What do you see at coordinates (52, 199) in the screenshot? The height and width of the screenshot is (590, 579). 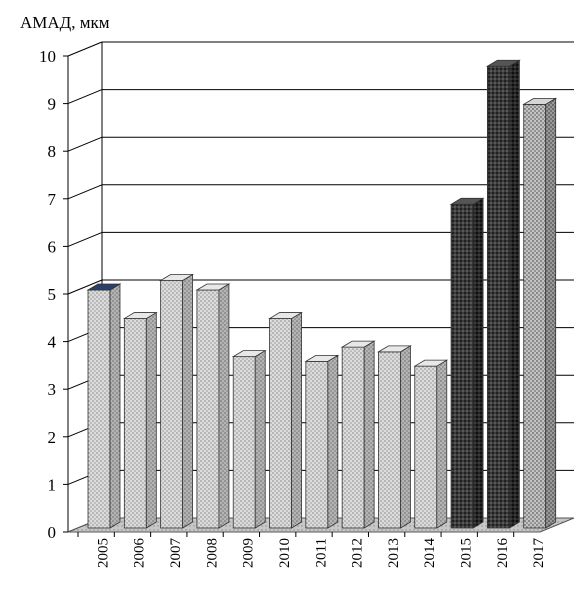 I see `y-tick-label: 7` at bounding box center [52, 199].